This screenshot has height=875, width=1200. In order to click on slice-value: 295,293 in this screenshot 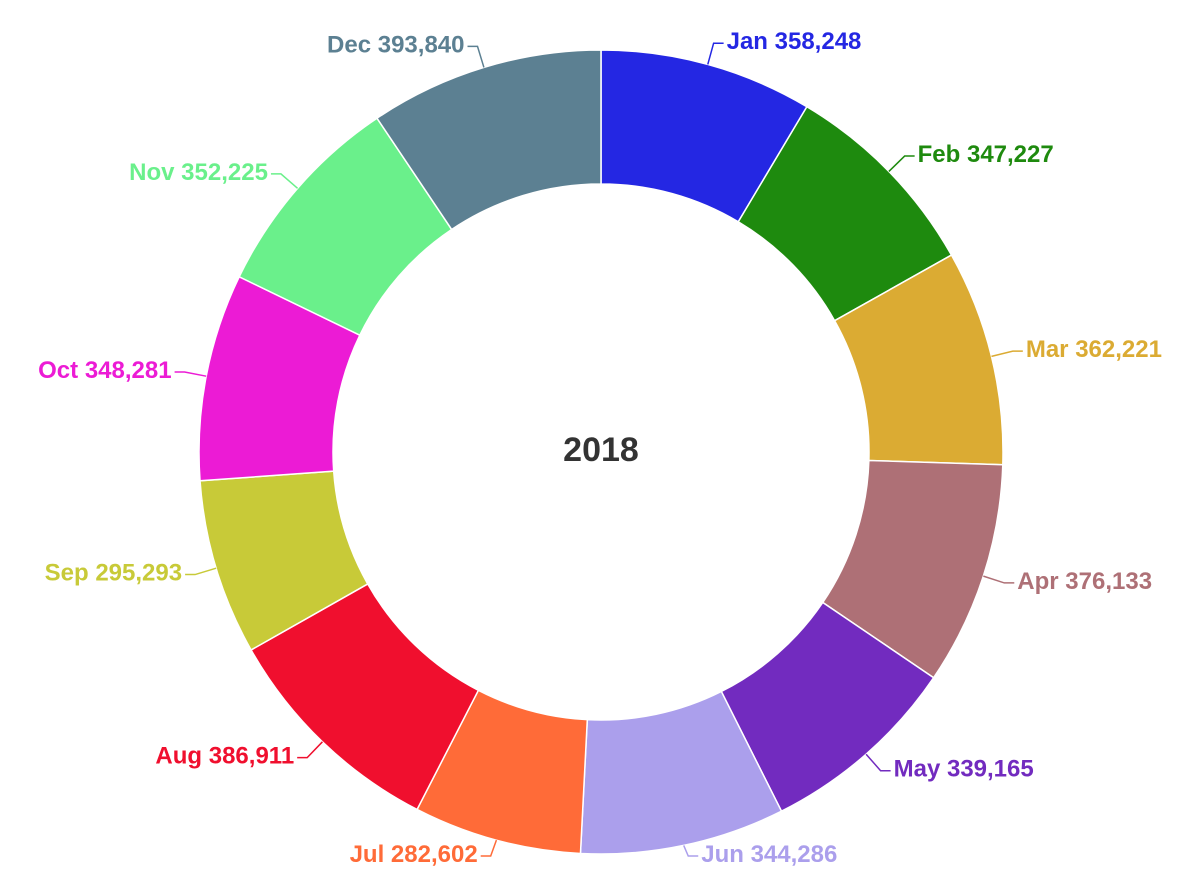, I will do `click(138, 573)`.